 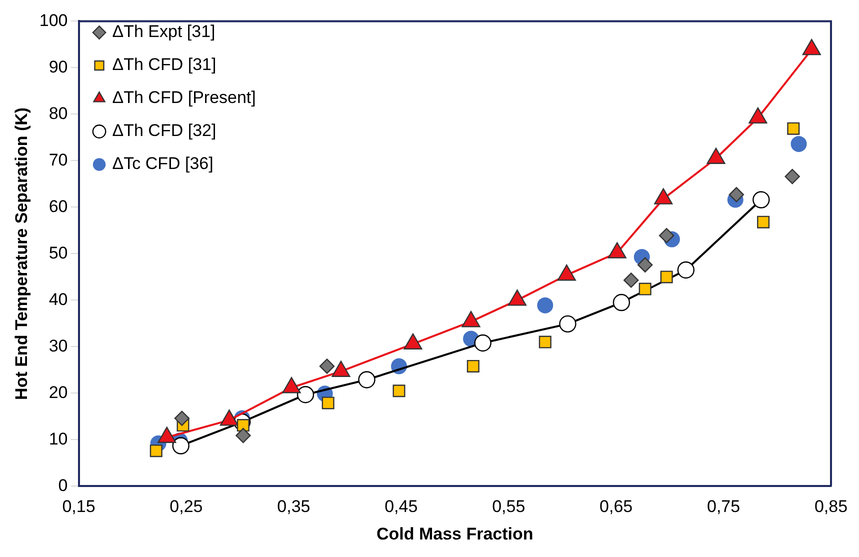 What do you see at coordinates (58, 160) in the screenshot?
I see `y-tick-label: 70` at bounding box center [58, 160].